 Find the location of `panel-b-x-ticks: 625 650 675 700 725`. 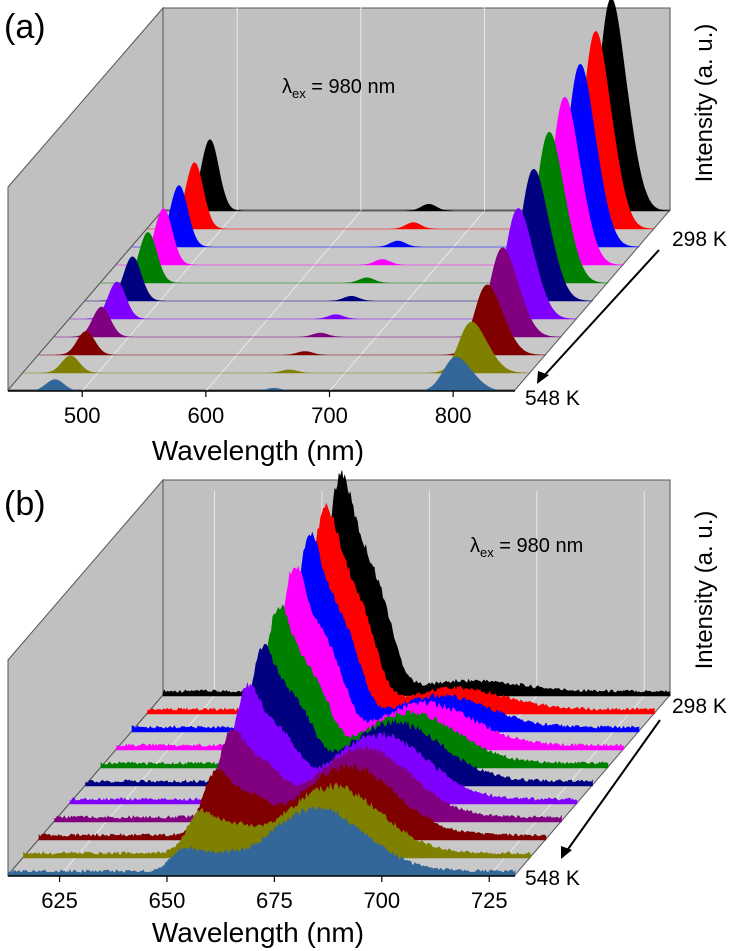

panel-b-x-ticks: 625 650 675 700 725 is located at coordinates (274, 894).